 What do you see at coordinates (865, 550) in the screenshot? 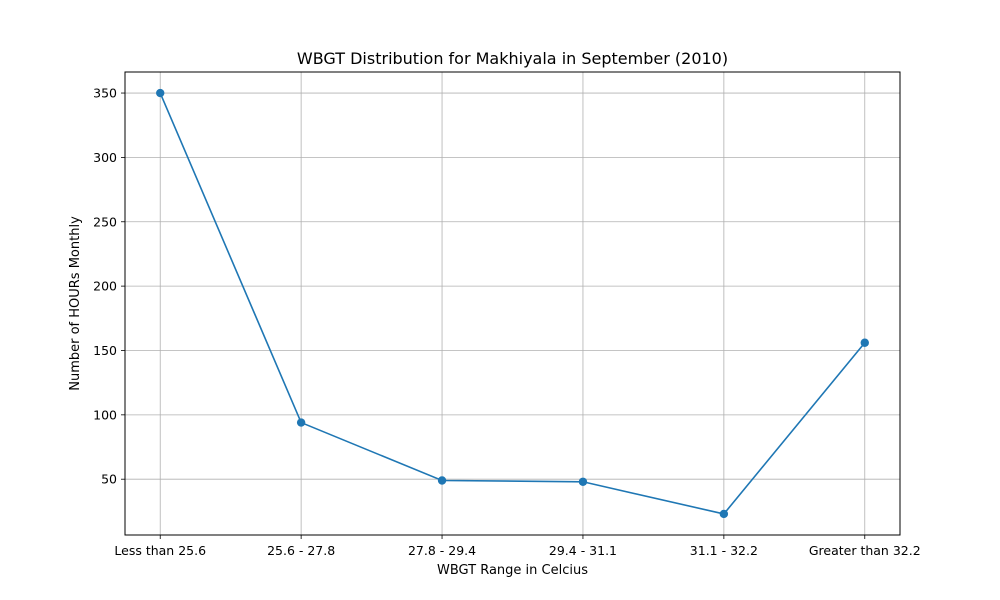
I see `x-tick-label: Greater than 32.2` at bounding box center [865, 550].